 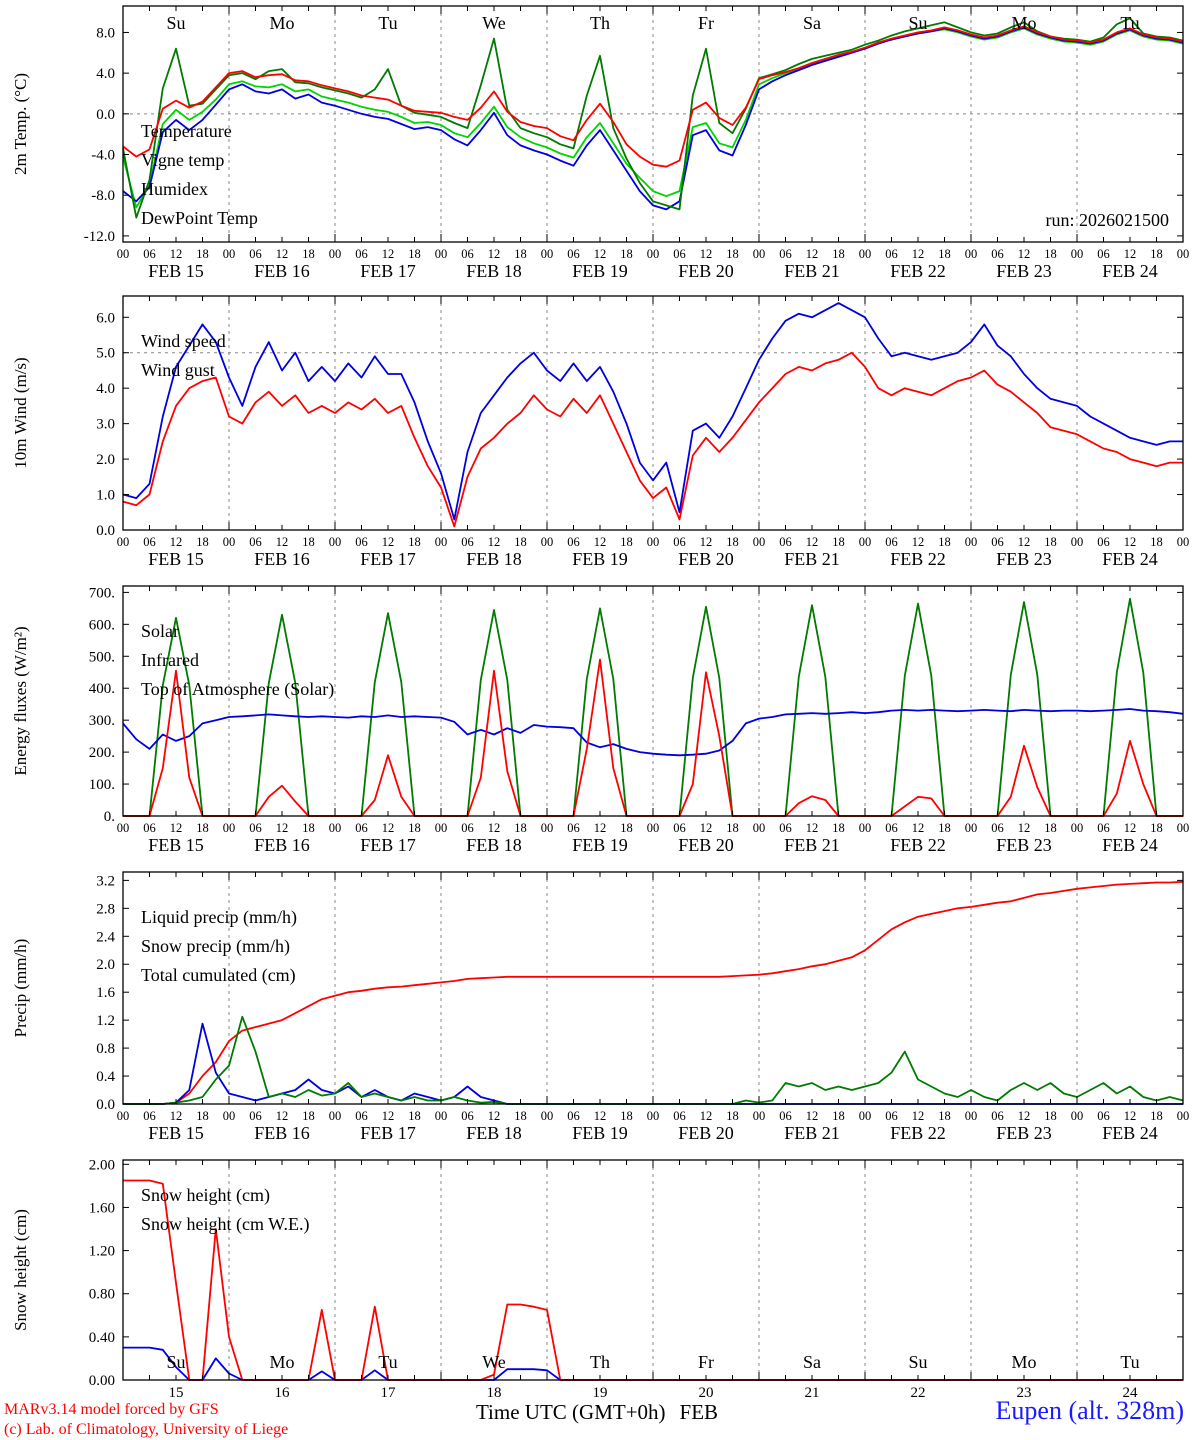 I want to click on y-tick-label: 1.6, so click(x=105, y=993).